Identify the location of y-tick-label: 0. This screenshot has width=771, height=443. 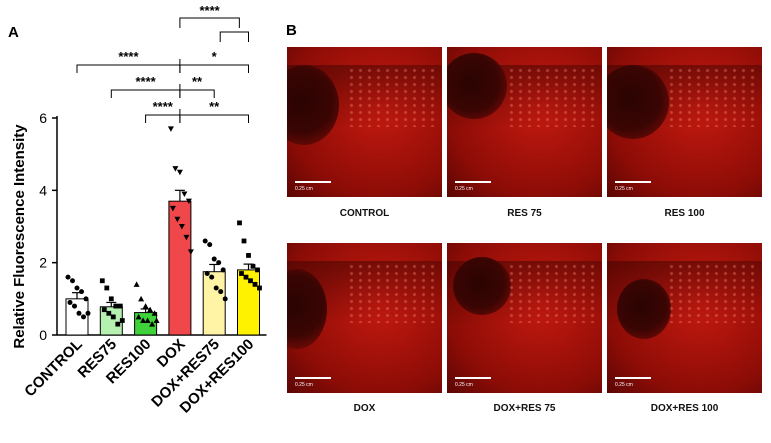
(43, 335).